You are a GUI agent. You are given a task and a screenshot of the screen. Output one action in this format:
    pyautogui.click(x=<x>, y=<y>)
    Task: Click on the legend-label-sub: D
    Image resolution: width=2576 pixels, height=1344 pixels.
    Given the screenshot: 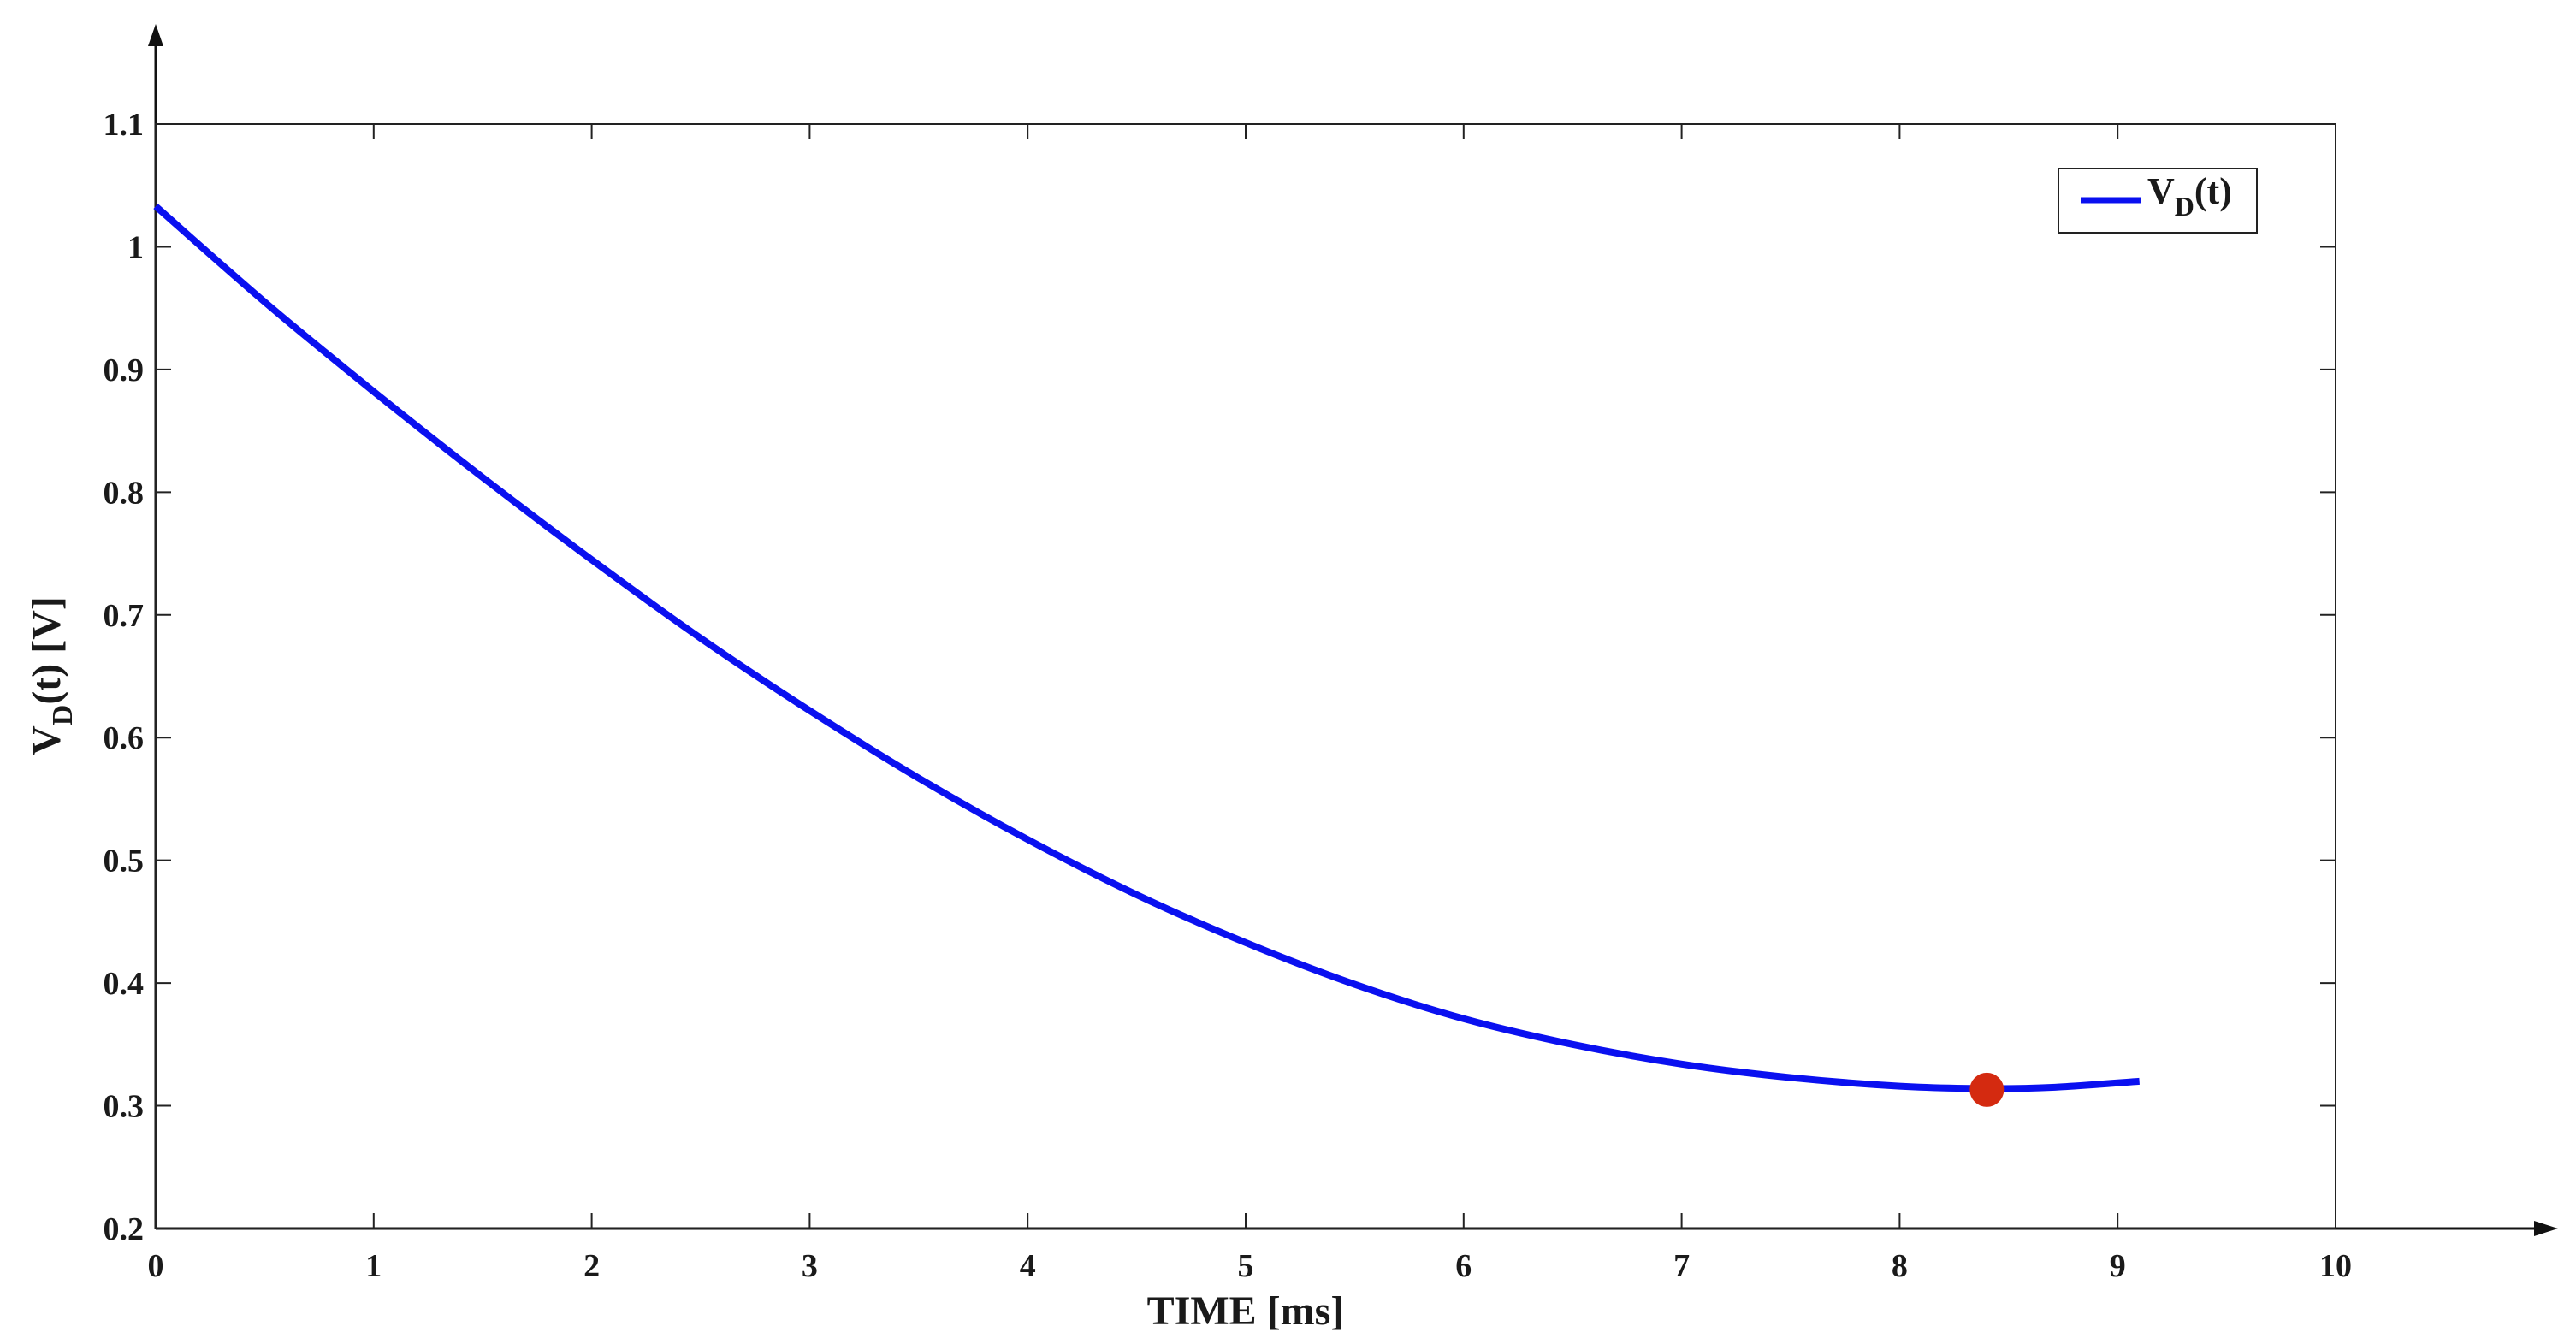 What is the action you would take?
    pyautogui.click(x=2184, y=206)
    